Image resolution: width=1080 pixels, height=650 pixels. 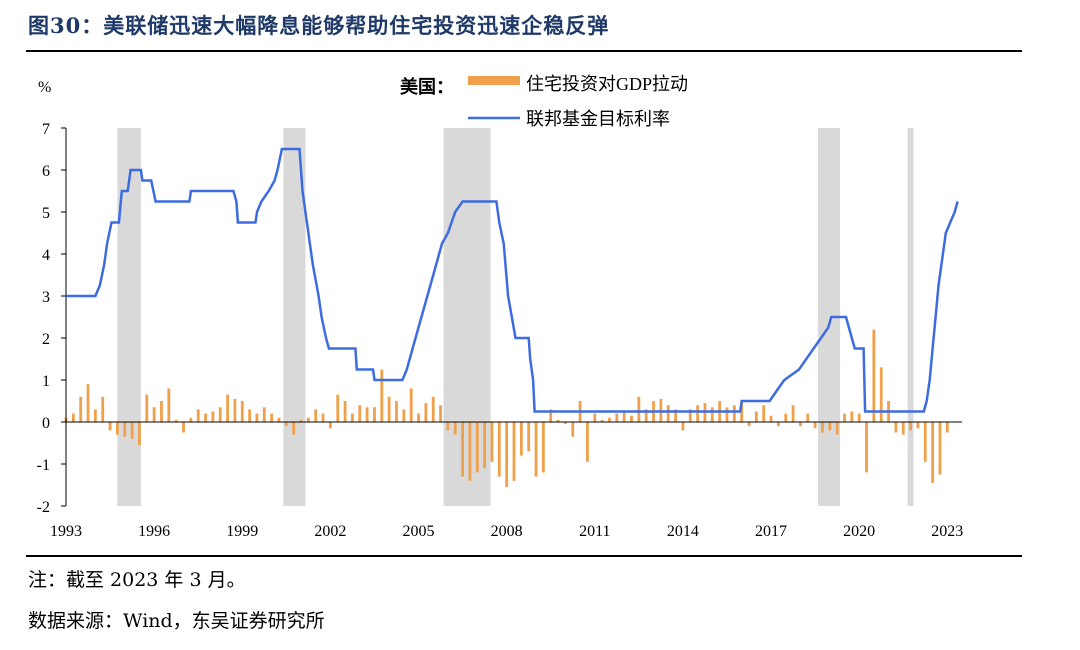 I want to click on x-tick-label: 2014, so click(x=683, y=531).